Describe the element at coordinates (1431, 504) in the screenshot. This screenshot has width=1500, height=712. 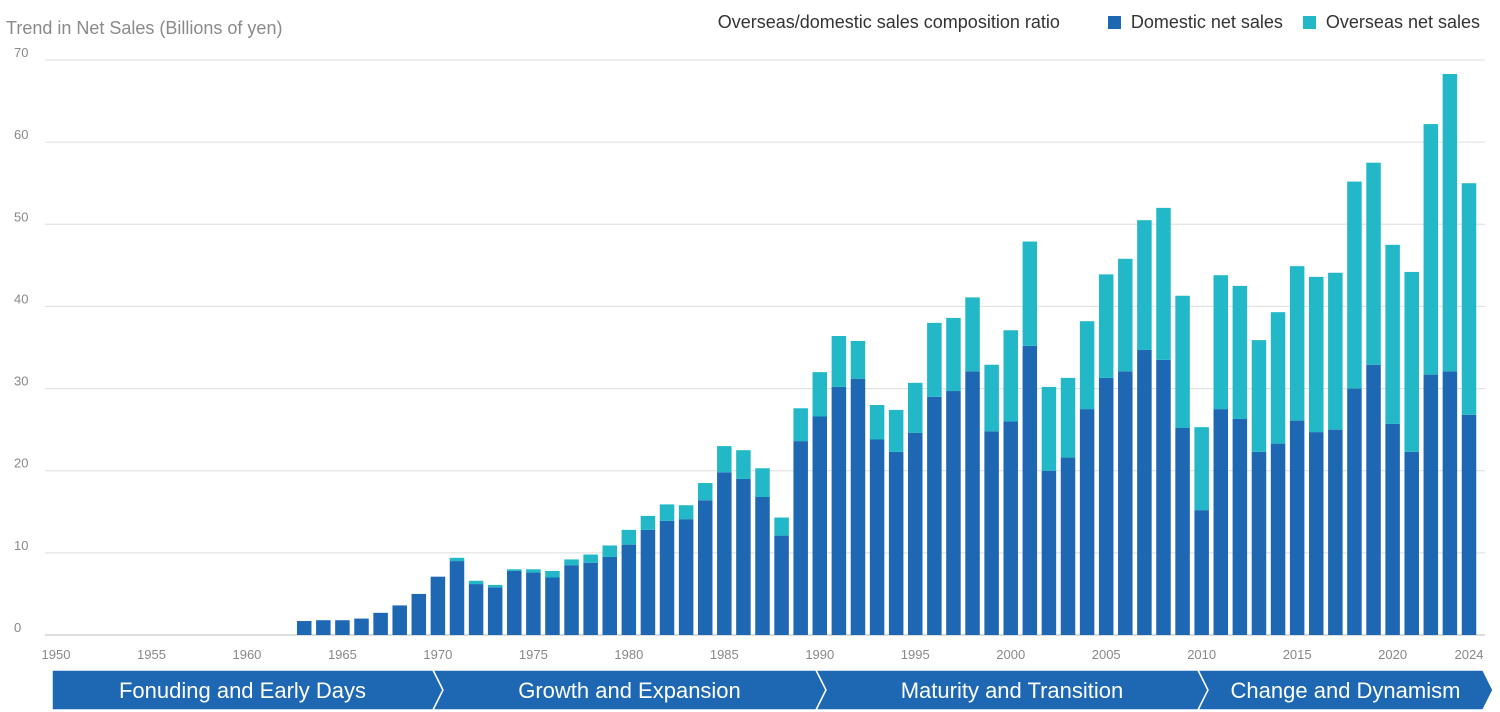
I see `bar-domestic-2022` at that location.